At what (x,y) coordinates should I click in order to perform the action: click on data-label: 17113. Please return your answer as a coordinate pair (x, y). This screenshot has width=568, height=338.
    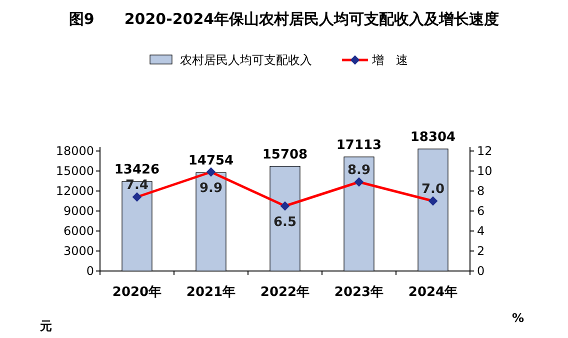
    Looking at the image, I should click on (359, 145).